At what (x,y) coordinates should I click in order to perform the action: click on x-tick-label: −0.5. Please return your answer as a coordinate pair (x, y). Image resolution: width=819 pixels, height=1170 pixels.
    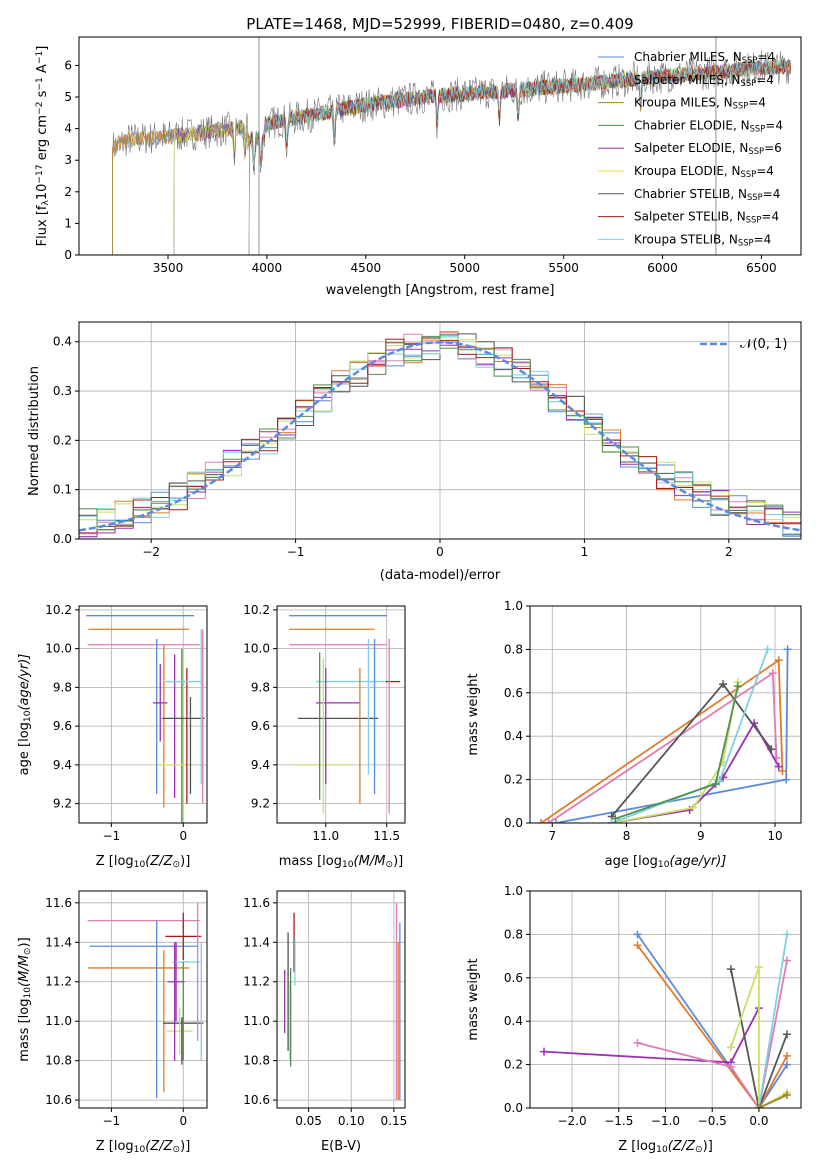
    Looking at the image, I should click on (712, 1121).